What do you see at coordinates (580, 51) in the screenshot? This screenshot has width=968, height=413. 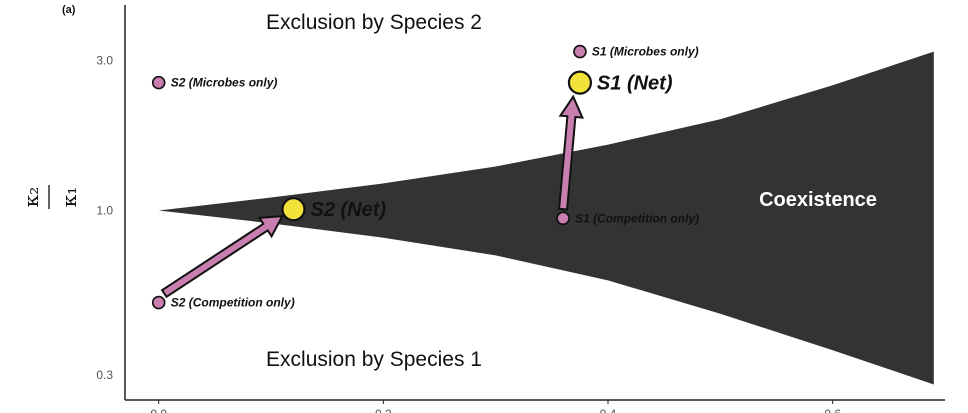 I see `point-s1-microbes-only` at bounding box center [580, 51].